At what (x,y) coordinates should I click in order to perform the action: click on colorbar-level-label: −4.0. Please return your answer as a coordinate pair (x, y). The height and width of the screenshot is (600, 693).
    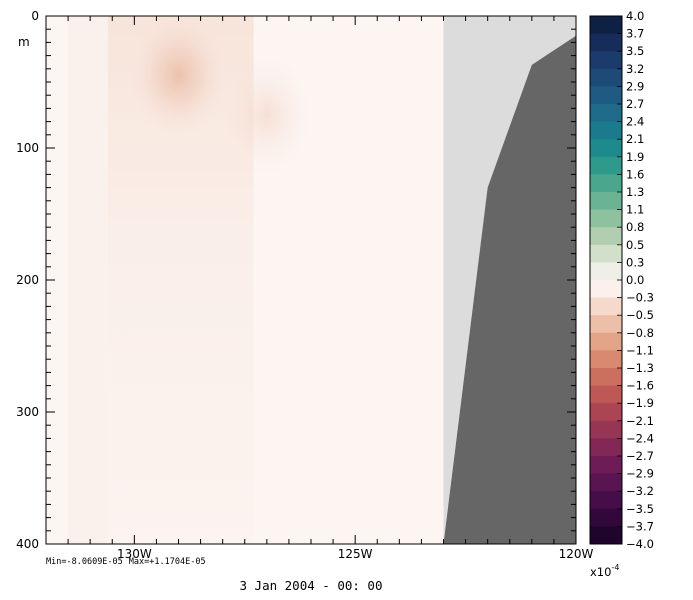
    Looking at the image, I should click on (640, 544).